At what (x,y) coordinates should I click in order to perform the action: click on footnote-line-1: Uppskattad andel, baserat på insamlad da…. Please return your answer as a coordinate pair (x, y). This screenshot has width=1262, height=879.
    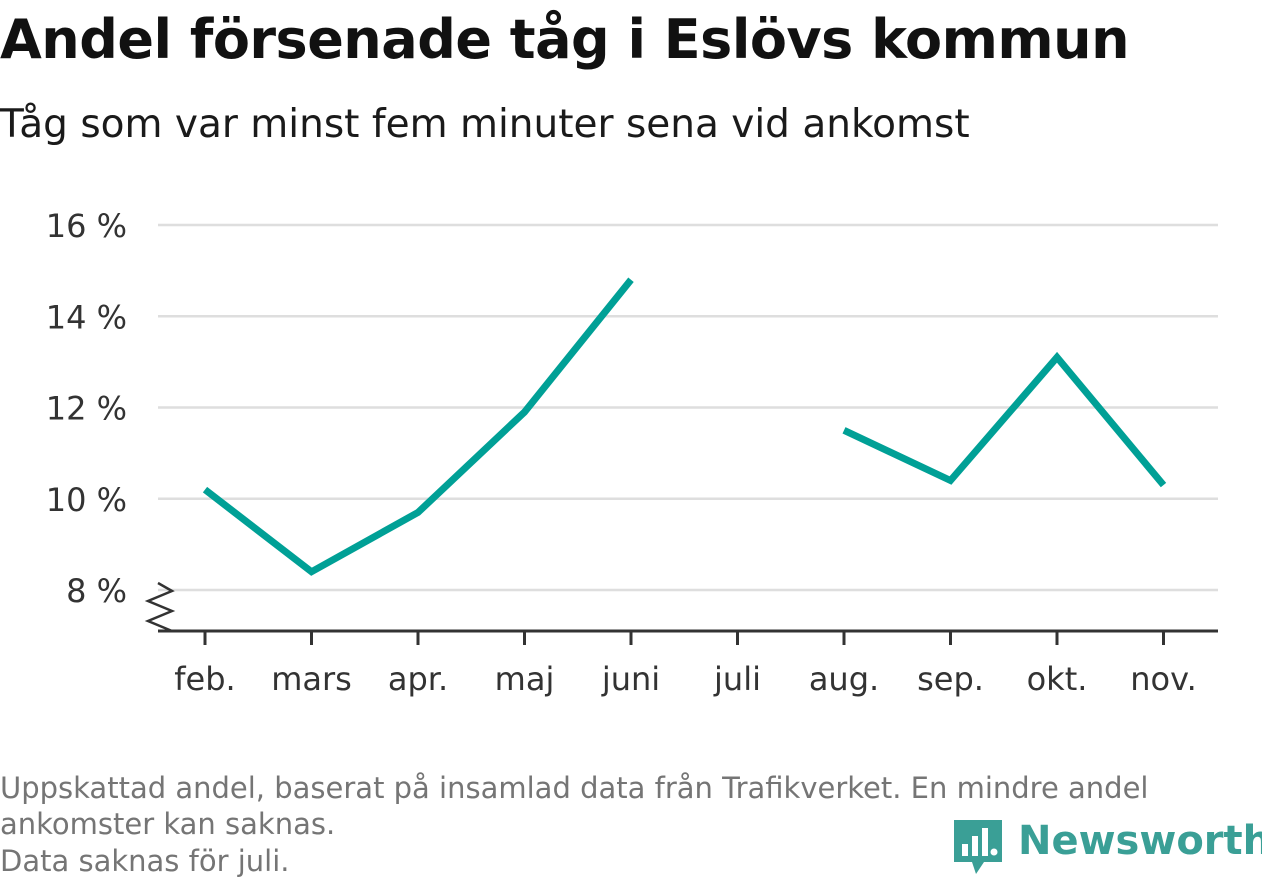
    Looking at the image, I should click on (574, 788).